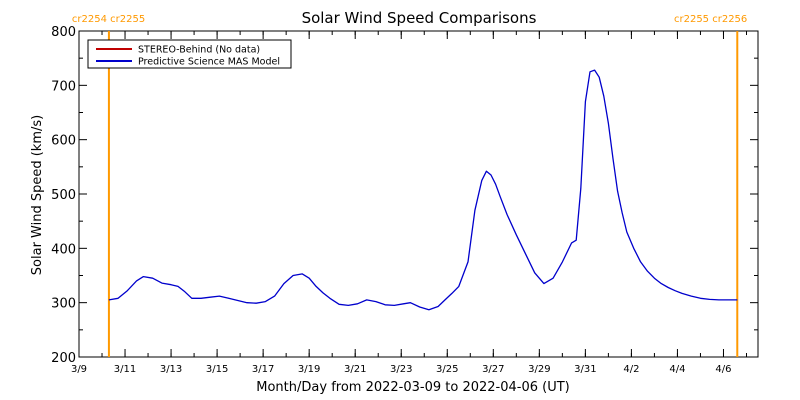  I want to click on carrington-rotation-label: cr2255 cr2256, so click(710, 19).